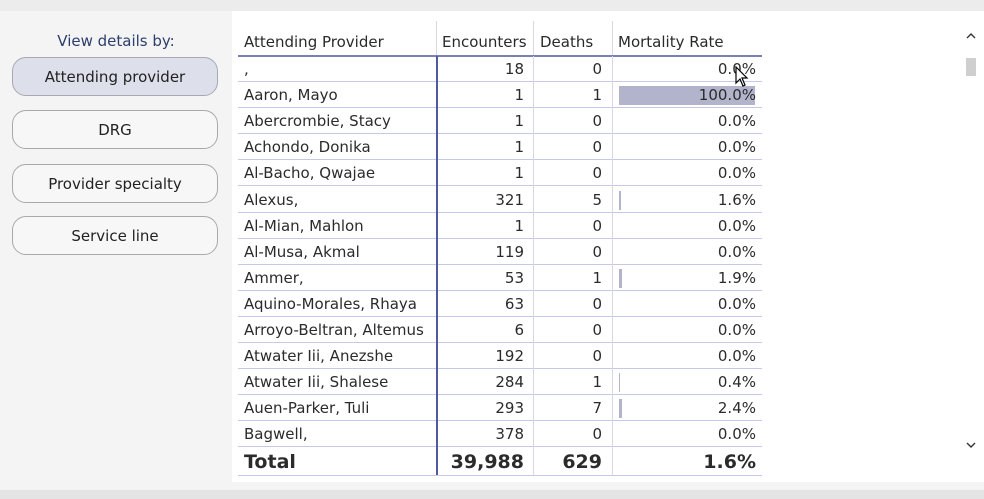 This screenshot has width=984, height=499. I want to click on mortality-rate-cell: 100.0%, so click(727, 95).